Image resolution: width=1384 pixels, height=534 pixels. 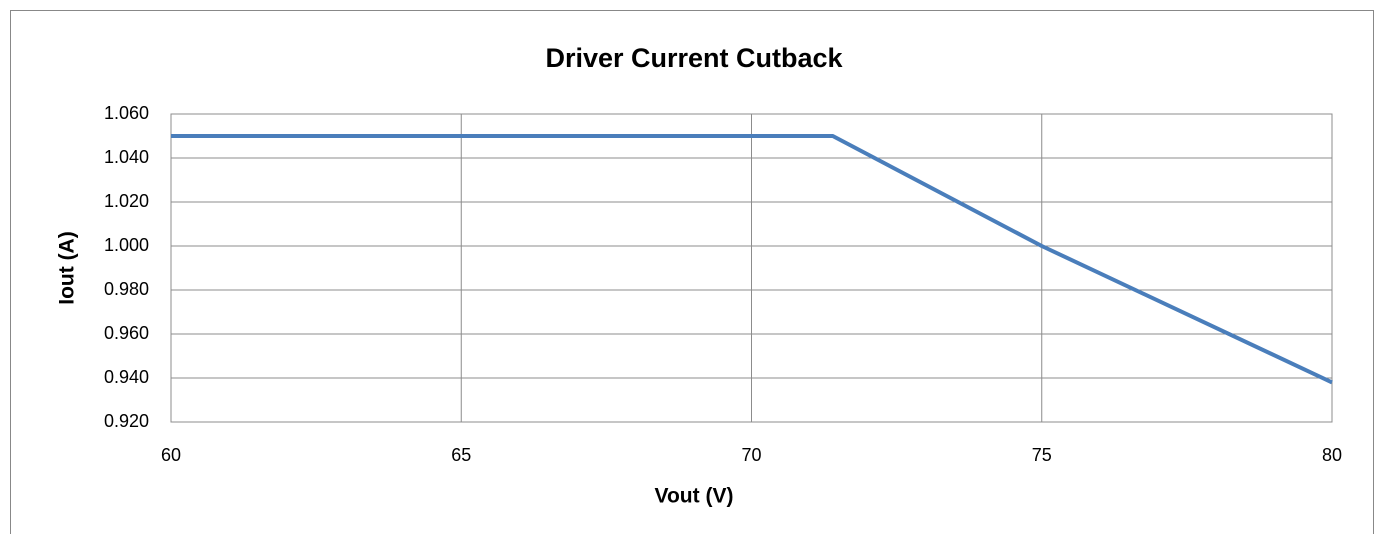 What do you see at coordinates (1042, 455) in the screenshot?
I see `x-tick-label: 75` at bounding box center [1042, 455].